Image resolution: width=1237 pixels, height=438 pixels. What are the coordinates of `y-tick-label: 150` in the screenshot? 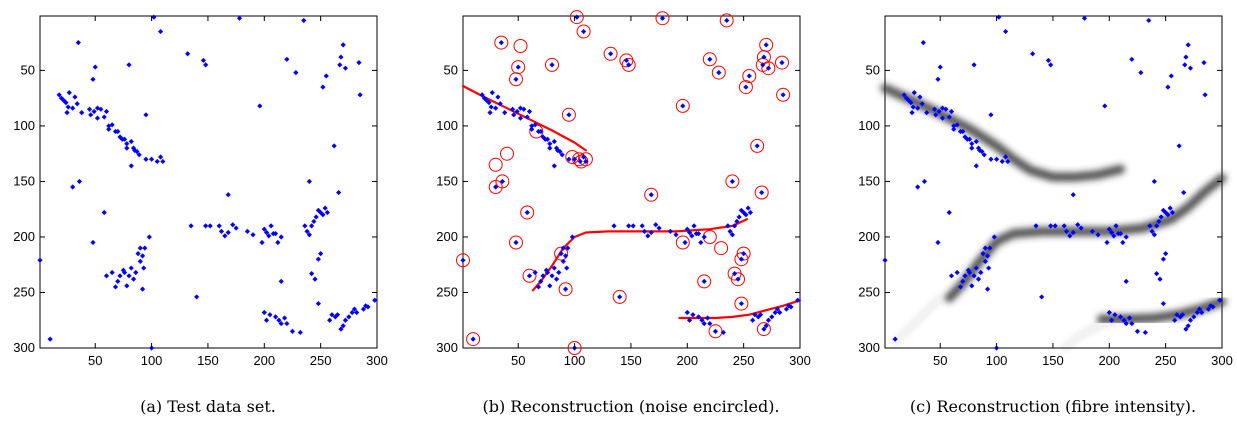 It's located at (869, 180).